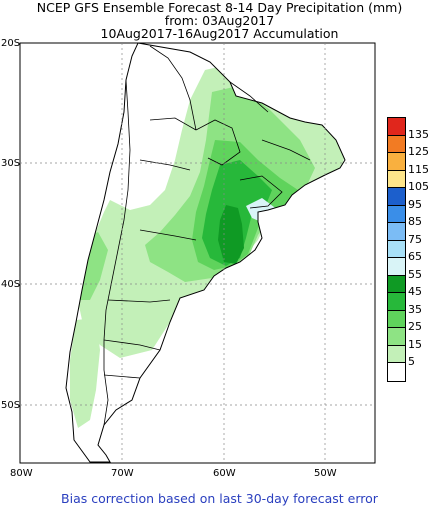 The image size is (439, 507). What do you see at coordinates (261, 192) in the screenshot?
I see `uruguay-border` at bounding box center [261, 192].